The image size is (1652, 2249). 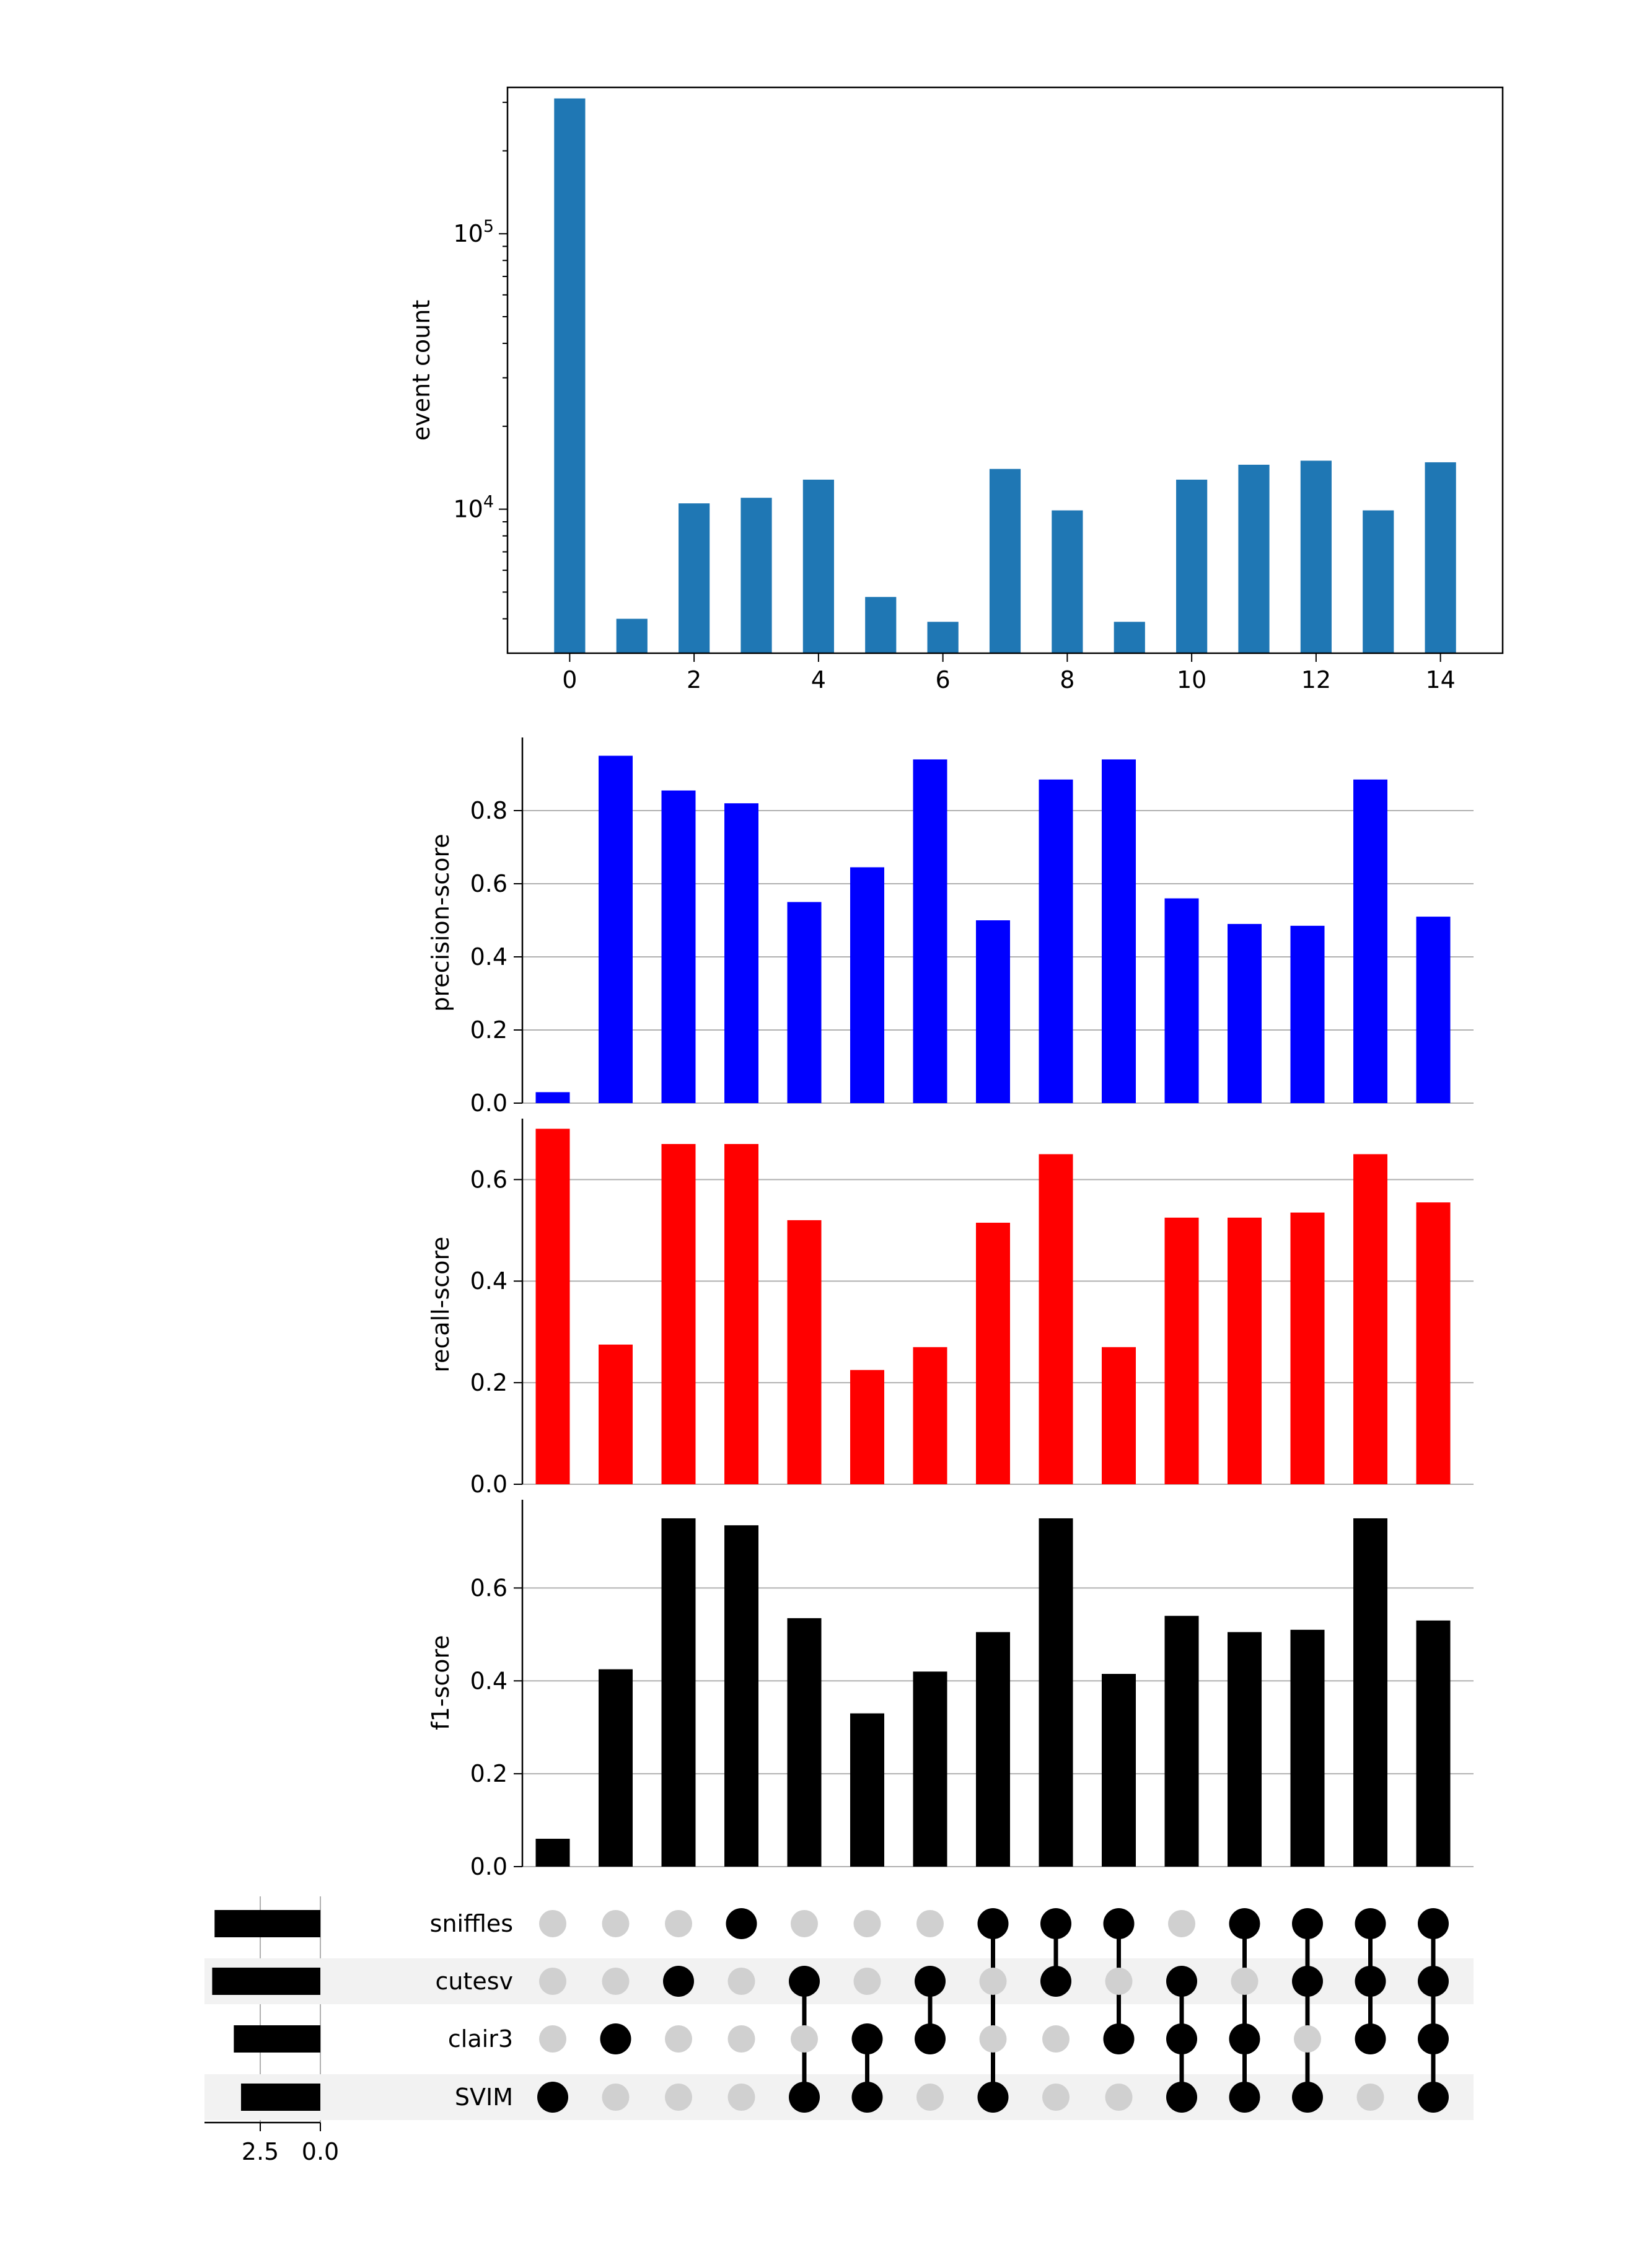 What do you see at coordinates (480, 2039) in the screenshot?
I see `set-label: clair3` at bounding box center [480, 2039].